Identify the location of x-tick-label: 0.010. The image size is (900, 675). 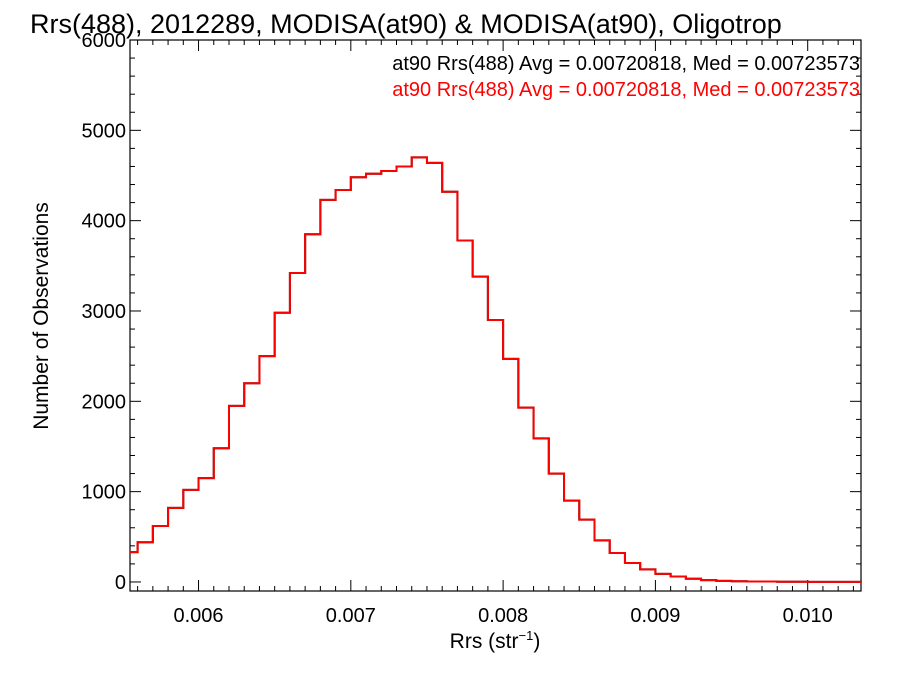
(808, 616).